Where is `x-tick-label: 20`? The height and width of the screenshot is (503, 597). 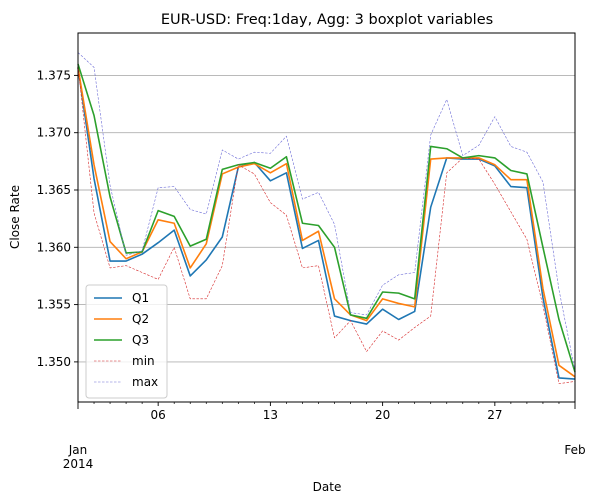 x-tick-label: 20 is located at coordinates (382, 415).